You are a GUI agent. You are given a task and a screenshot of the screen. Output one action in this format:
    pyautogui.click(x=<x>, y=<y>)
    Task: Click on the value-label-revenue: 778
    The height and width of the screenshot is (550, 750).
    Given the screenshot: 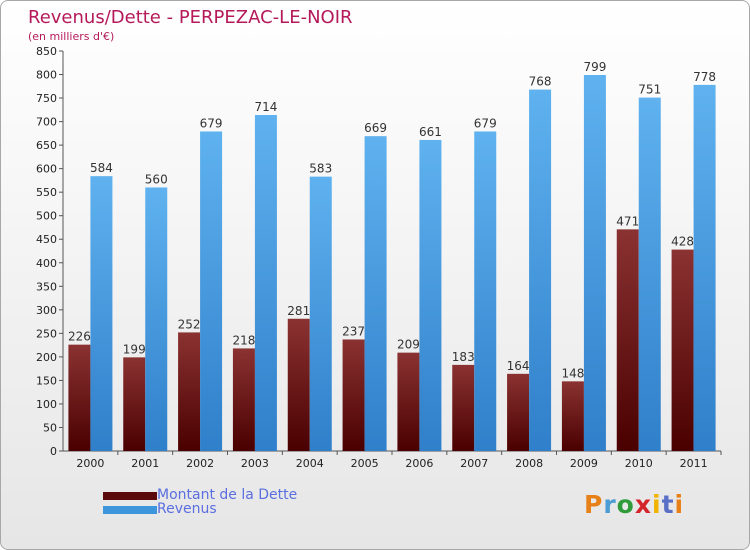 What is the action you would take?
    pyautogui.click(x=704, y=77)
    